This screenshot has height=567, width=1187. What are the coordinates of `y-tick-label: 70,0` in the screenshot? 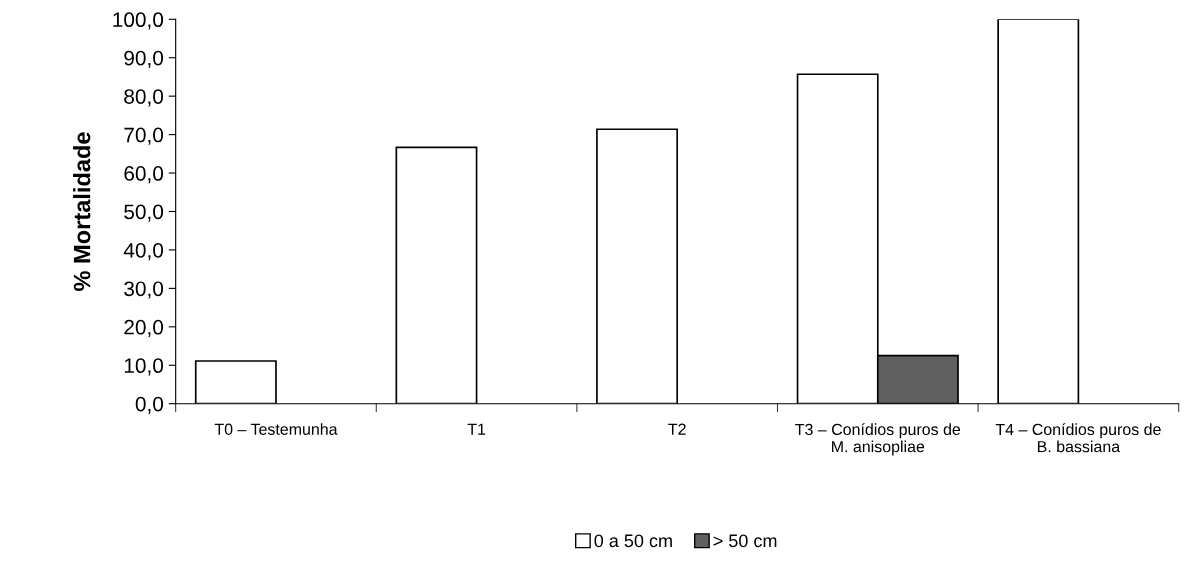 It's located at (144, 136).